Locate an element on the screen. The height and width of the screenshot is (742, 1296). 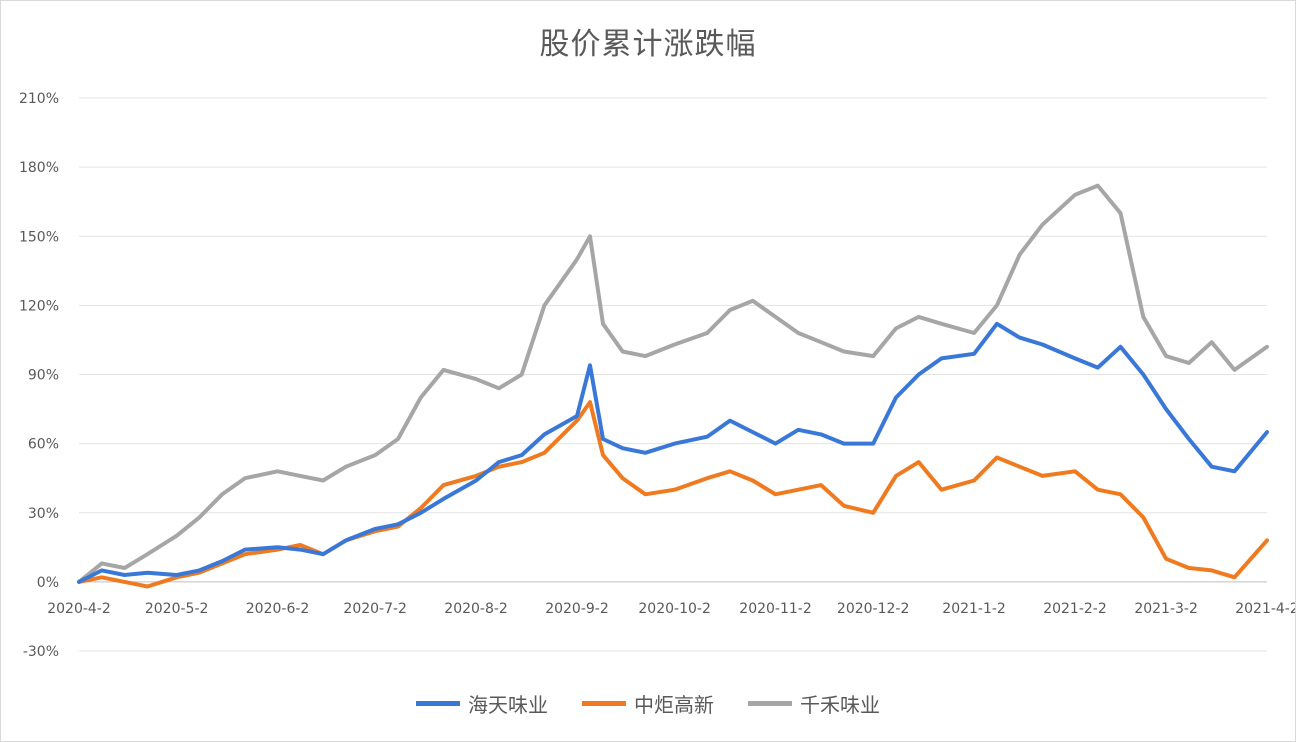
x-tick-label: 2021-4-2 is located at coordinates (1265, 609).